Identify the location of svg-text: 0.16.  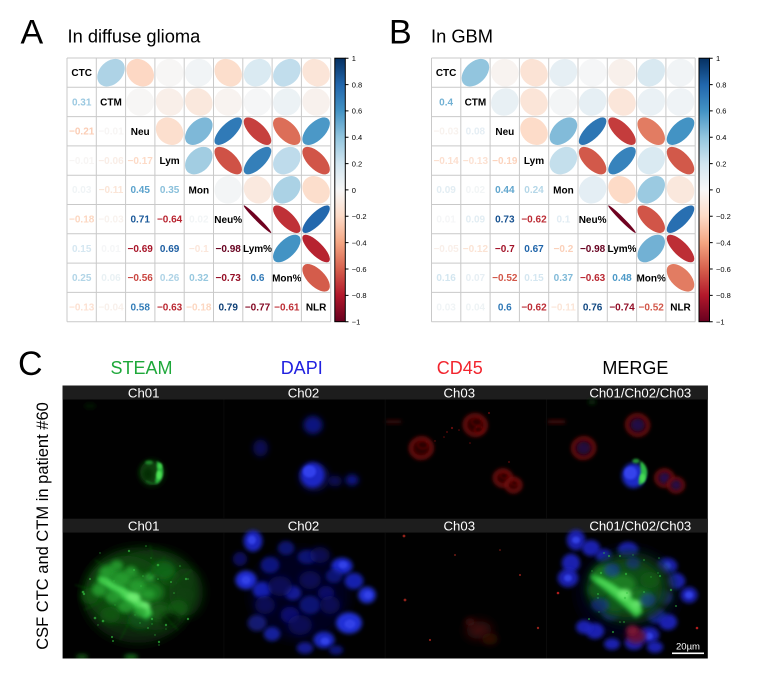
(446, 278).